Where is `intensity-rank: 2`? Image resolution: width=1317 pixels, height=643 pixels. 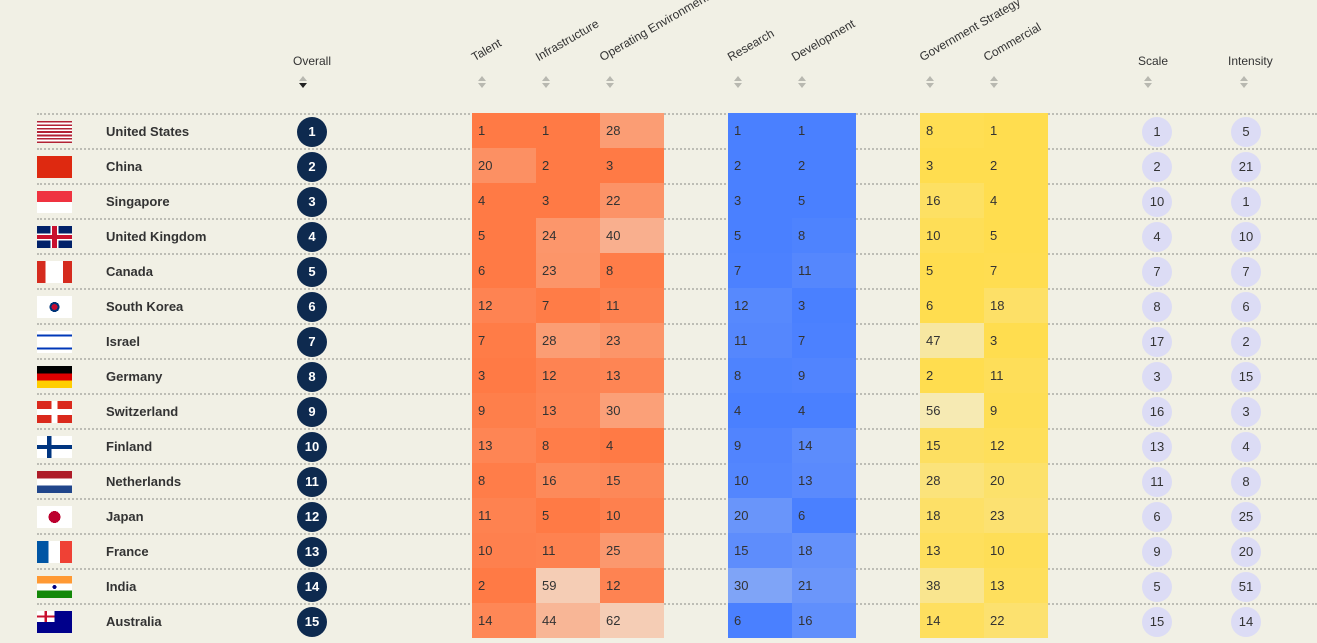
intensity-rank: 2 is located at coordinates (1246, 342).